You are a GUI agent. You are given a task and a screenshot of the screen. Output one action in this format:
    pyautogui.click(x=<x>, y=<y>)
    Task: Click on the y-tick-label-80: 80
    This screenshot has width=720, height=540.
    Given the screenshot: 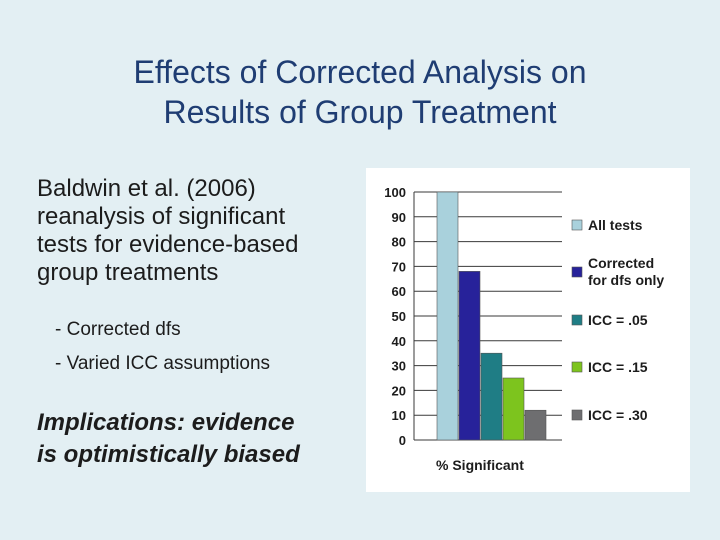 What is the action you would take?
    pyautogui.click(x=399, y=242)
    